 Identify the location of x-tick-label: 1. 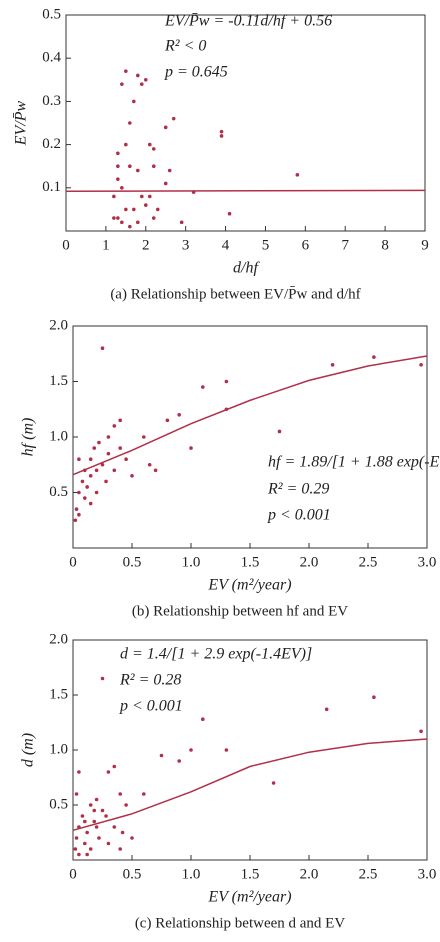
(106, 245).